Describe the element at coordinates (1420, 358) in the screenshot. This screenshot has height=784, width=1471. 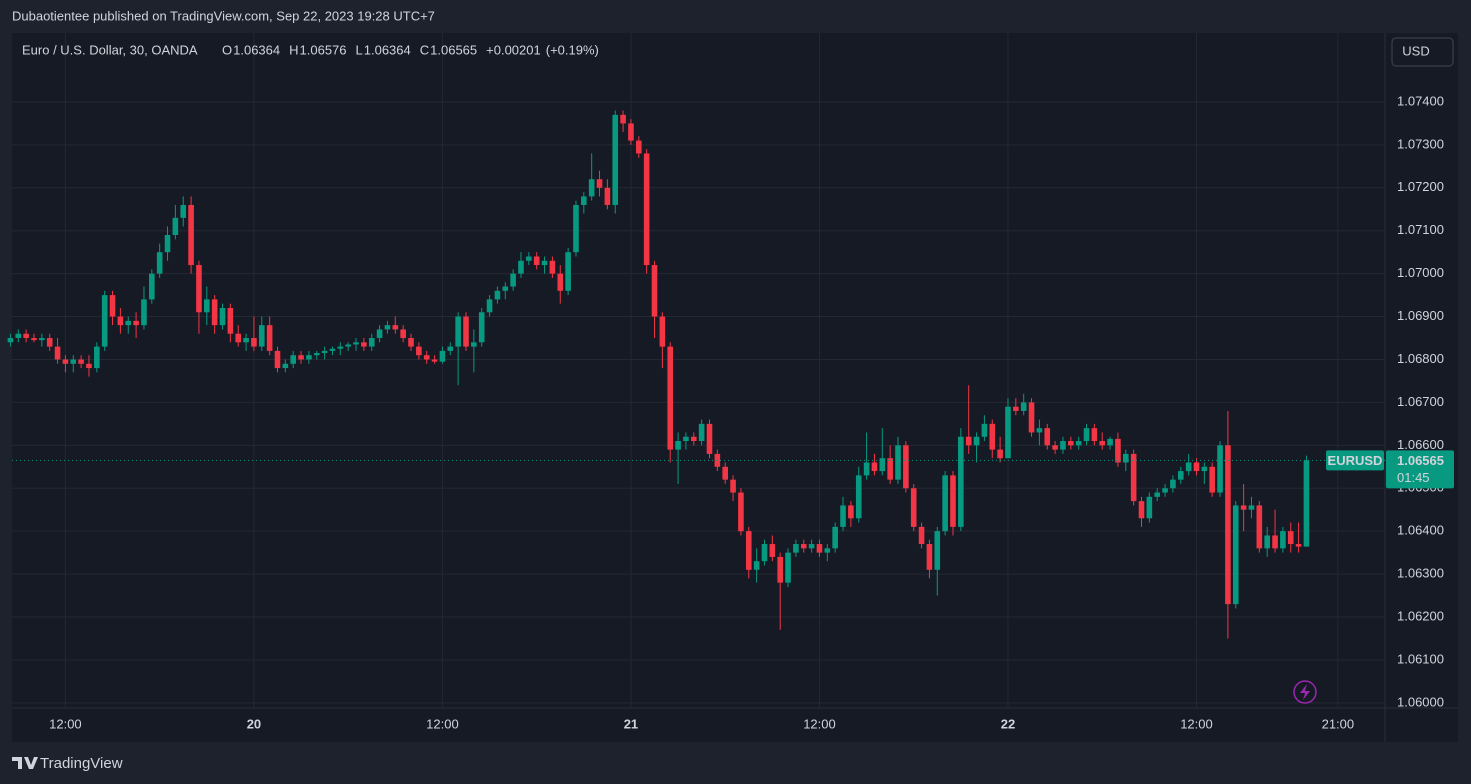
I see `y-tick-label: 1.06800` at that location.